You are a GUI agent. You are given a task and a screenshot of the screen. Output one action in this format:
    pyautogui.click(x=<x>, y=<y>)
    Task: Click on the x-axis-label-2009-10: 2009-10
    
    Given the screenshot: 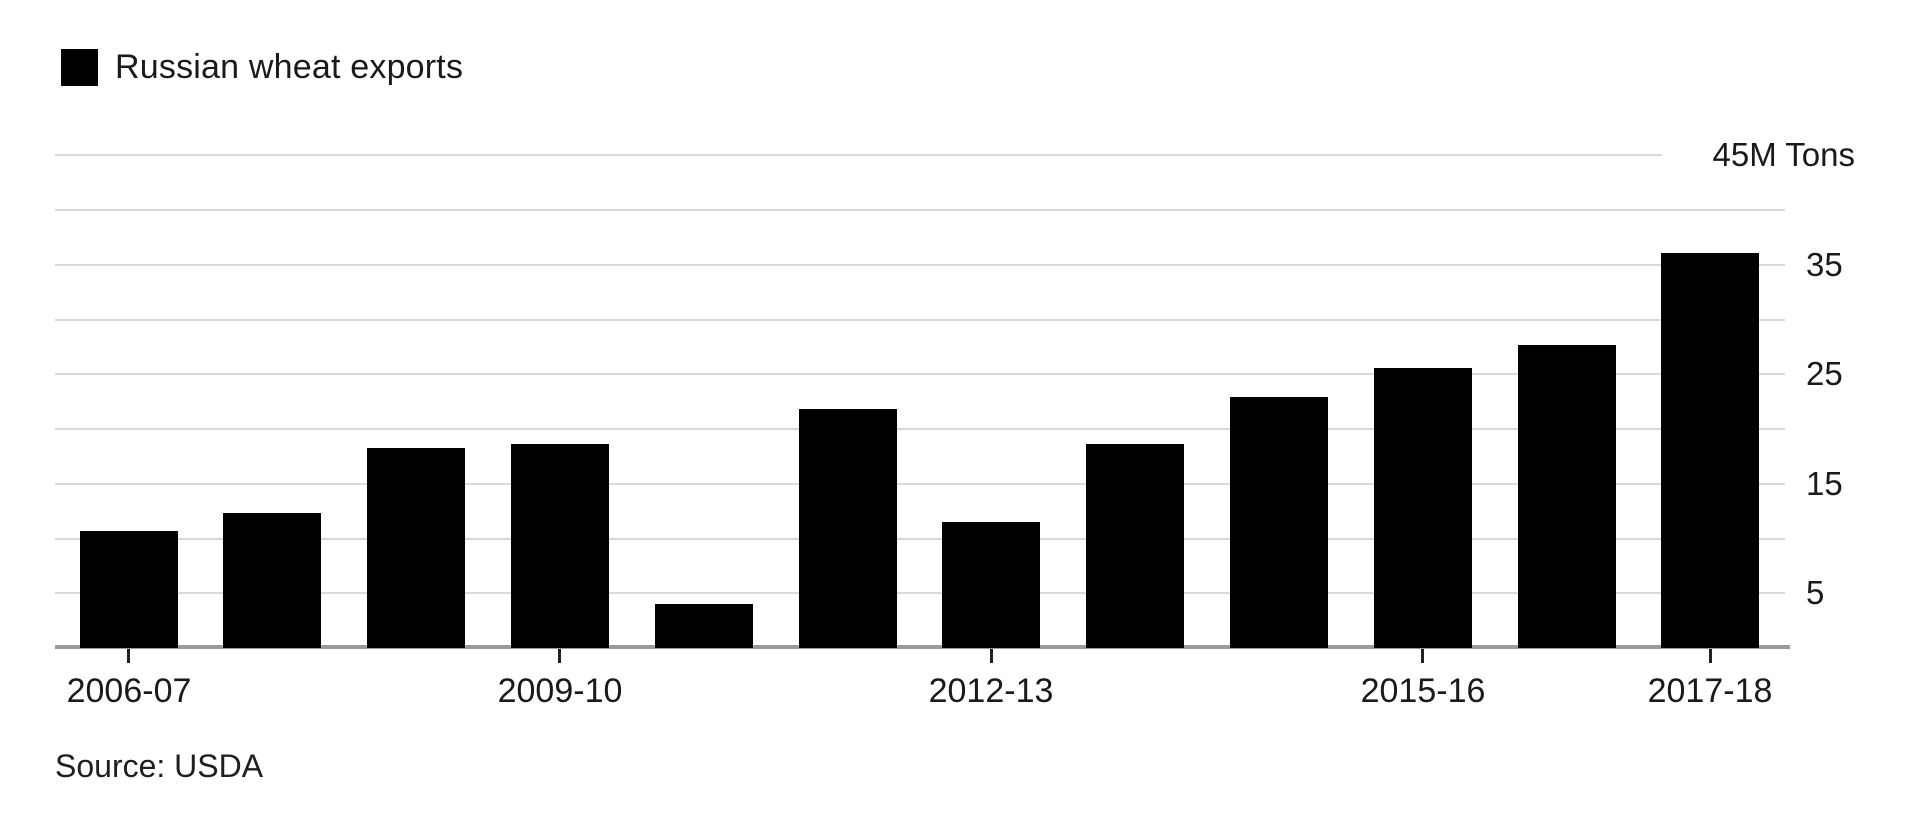 What is the action you would take?
    pyautogui.click(x=560, y=691)
    